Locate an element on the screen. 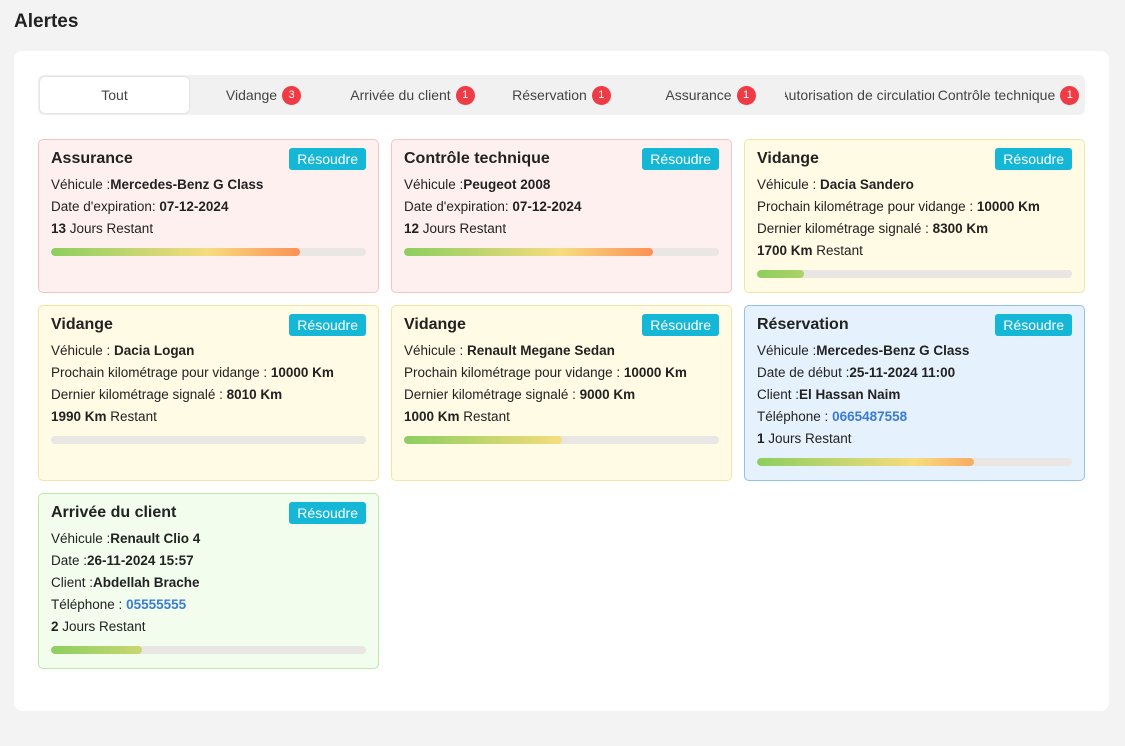 This screenshot has height=746, width=1125. line-text: 1700 Km is located at coordinates (785, 250).